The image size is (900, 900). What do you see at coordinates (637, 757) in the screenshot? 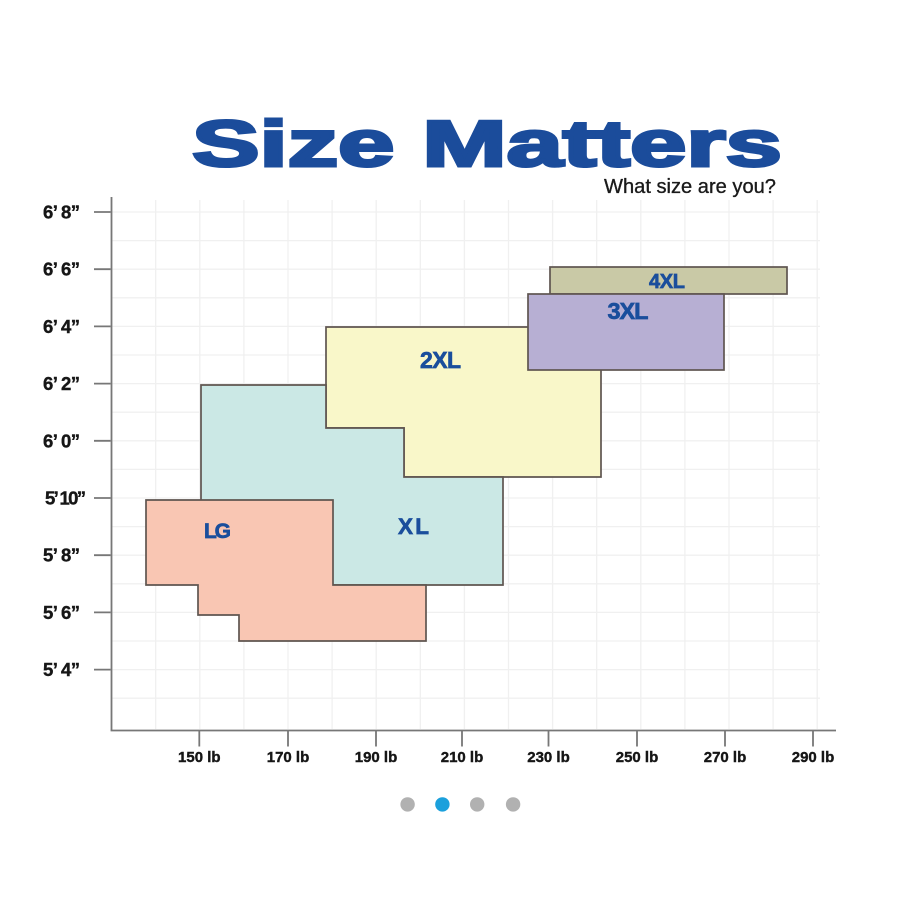
I see `svg-text: 250 lb` at bounding box center [637, 757].